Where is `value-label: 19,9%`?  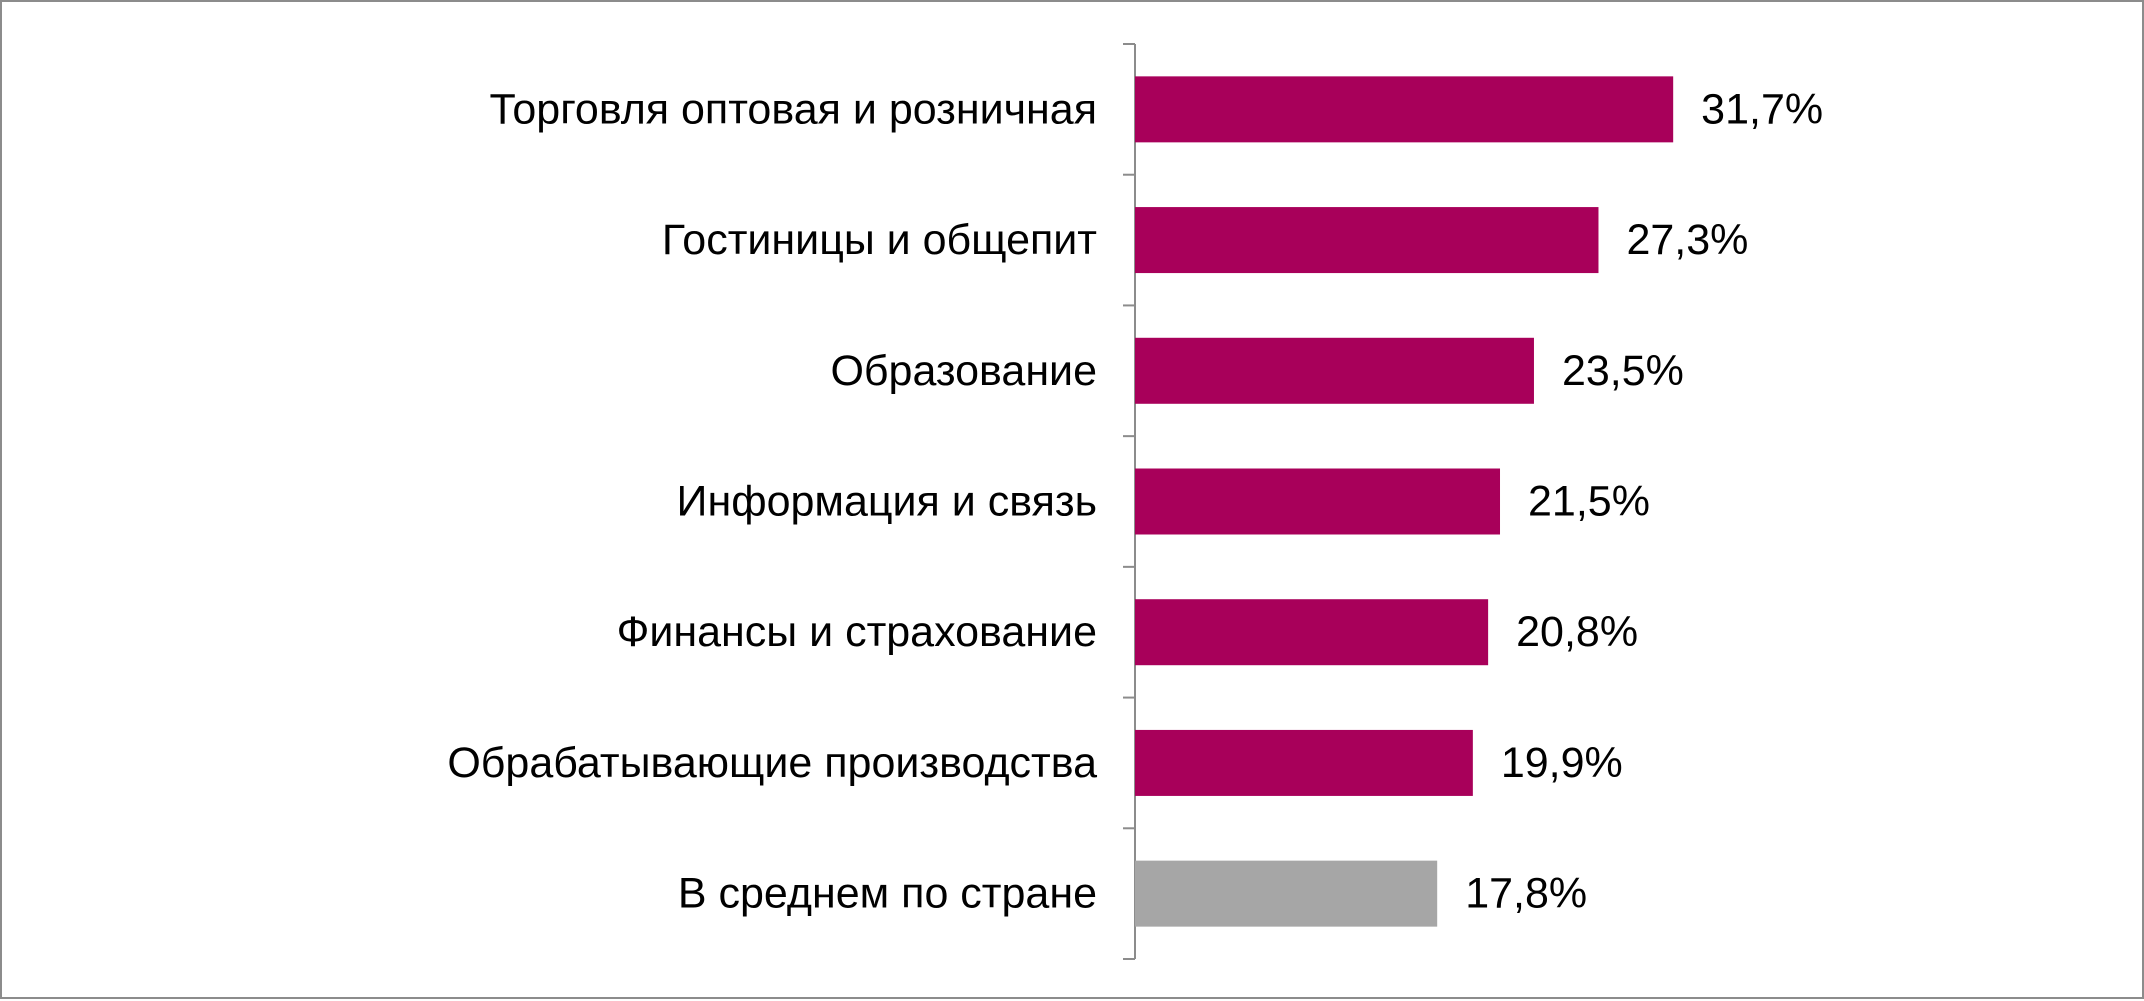
value-label: 19,9% is located at coordinates (1562, 763).